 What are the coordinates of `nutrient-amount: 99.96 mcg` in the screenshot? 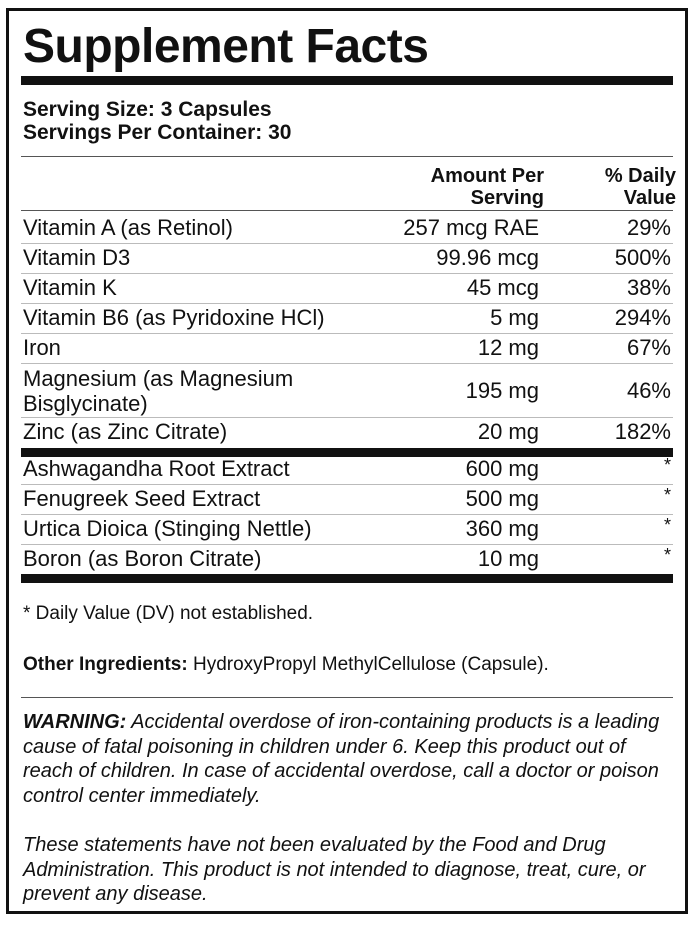 It's located at (487, 257).